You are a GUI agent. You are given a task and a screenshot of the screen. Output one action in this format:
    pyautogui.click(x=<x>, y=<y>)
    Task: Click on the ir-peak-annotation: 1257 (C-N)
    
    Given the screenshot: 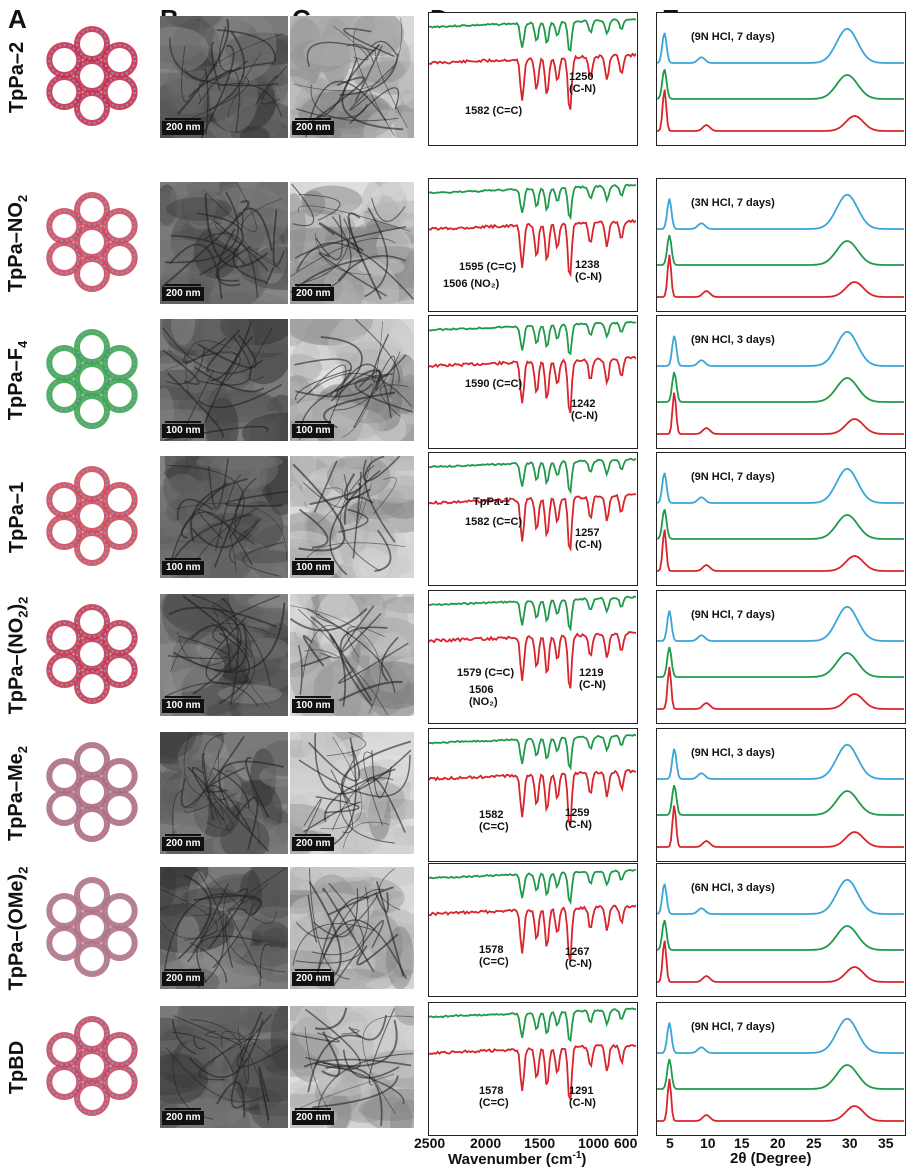 What is the action you would take?
    pyautogui.click(x=588, y=539)
    